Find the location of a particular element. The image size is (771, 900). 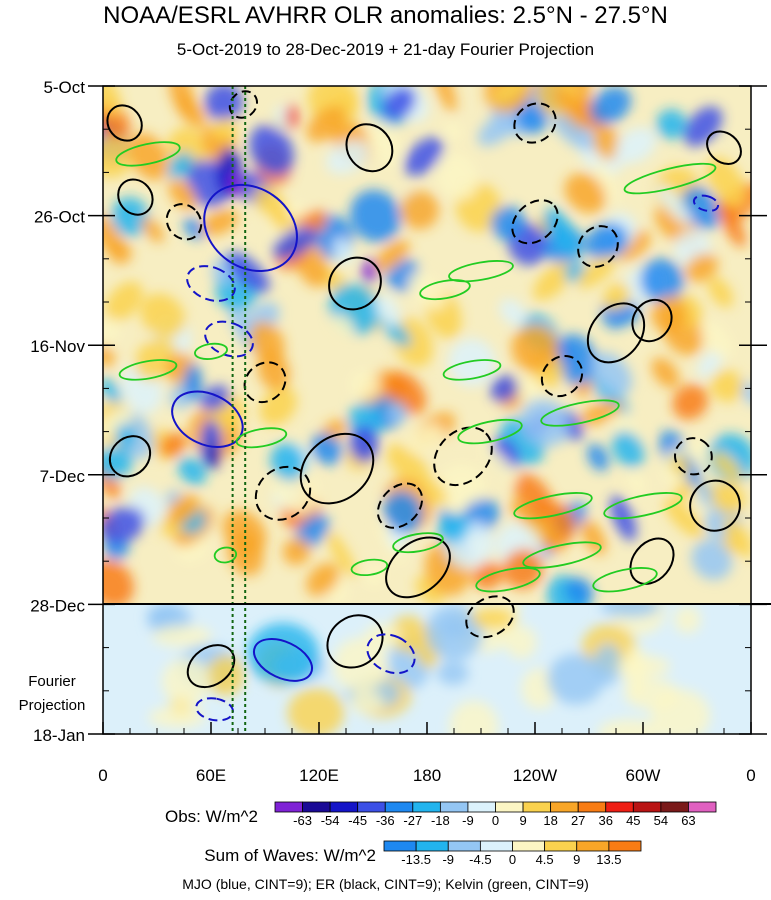

x-tick-label-0: 0 is located at coordinates (102, 775).